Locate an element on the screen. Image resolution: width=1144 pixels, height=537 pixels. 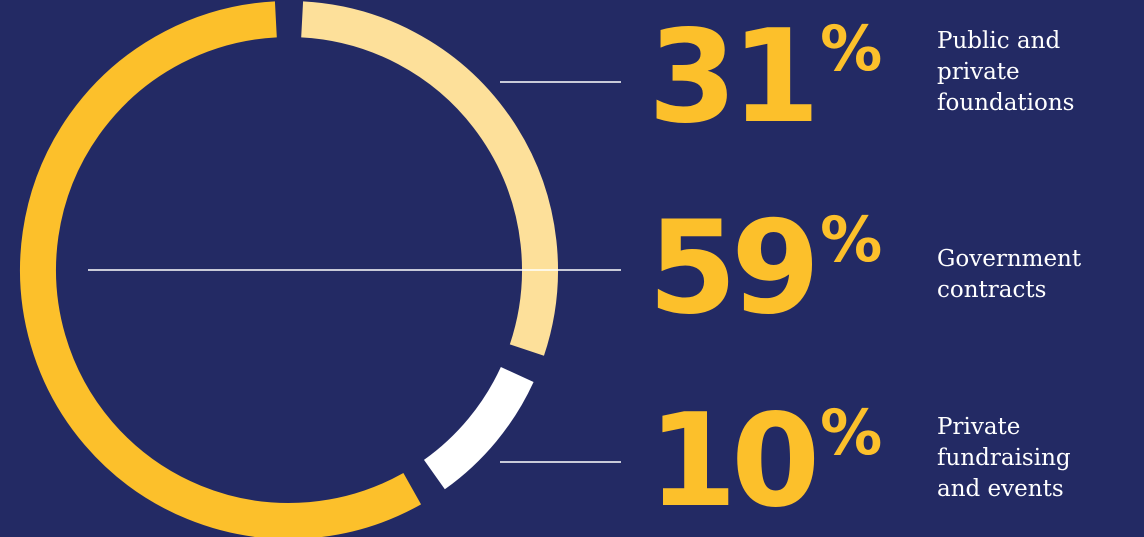
percent-value: 31 is located at coordinates (734, 77).